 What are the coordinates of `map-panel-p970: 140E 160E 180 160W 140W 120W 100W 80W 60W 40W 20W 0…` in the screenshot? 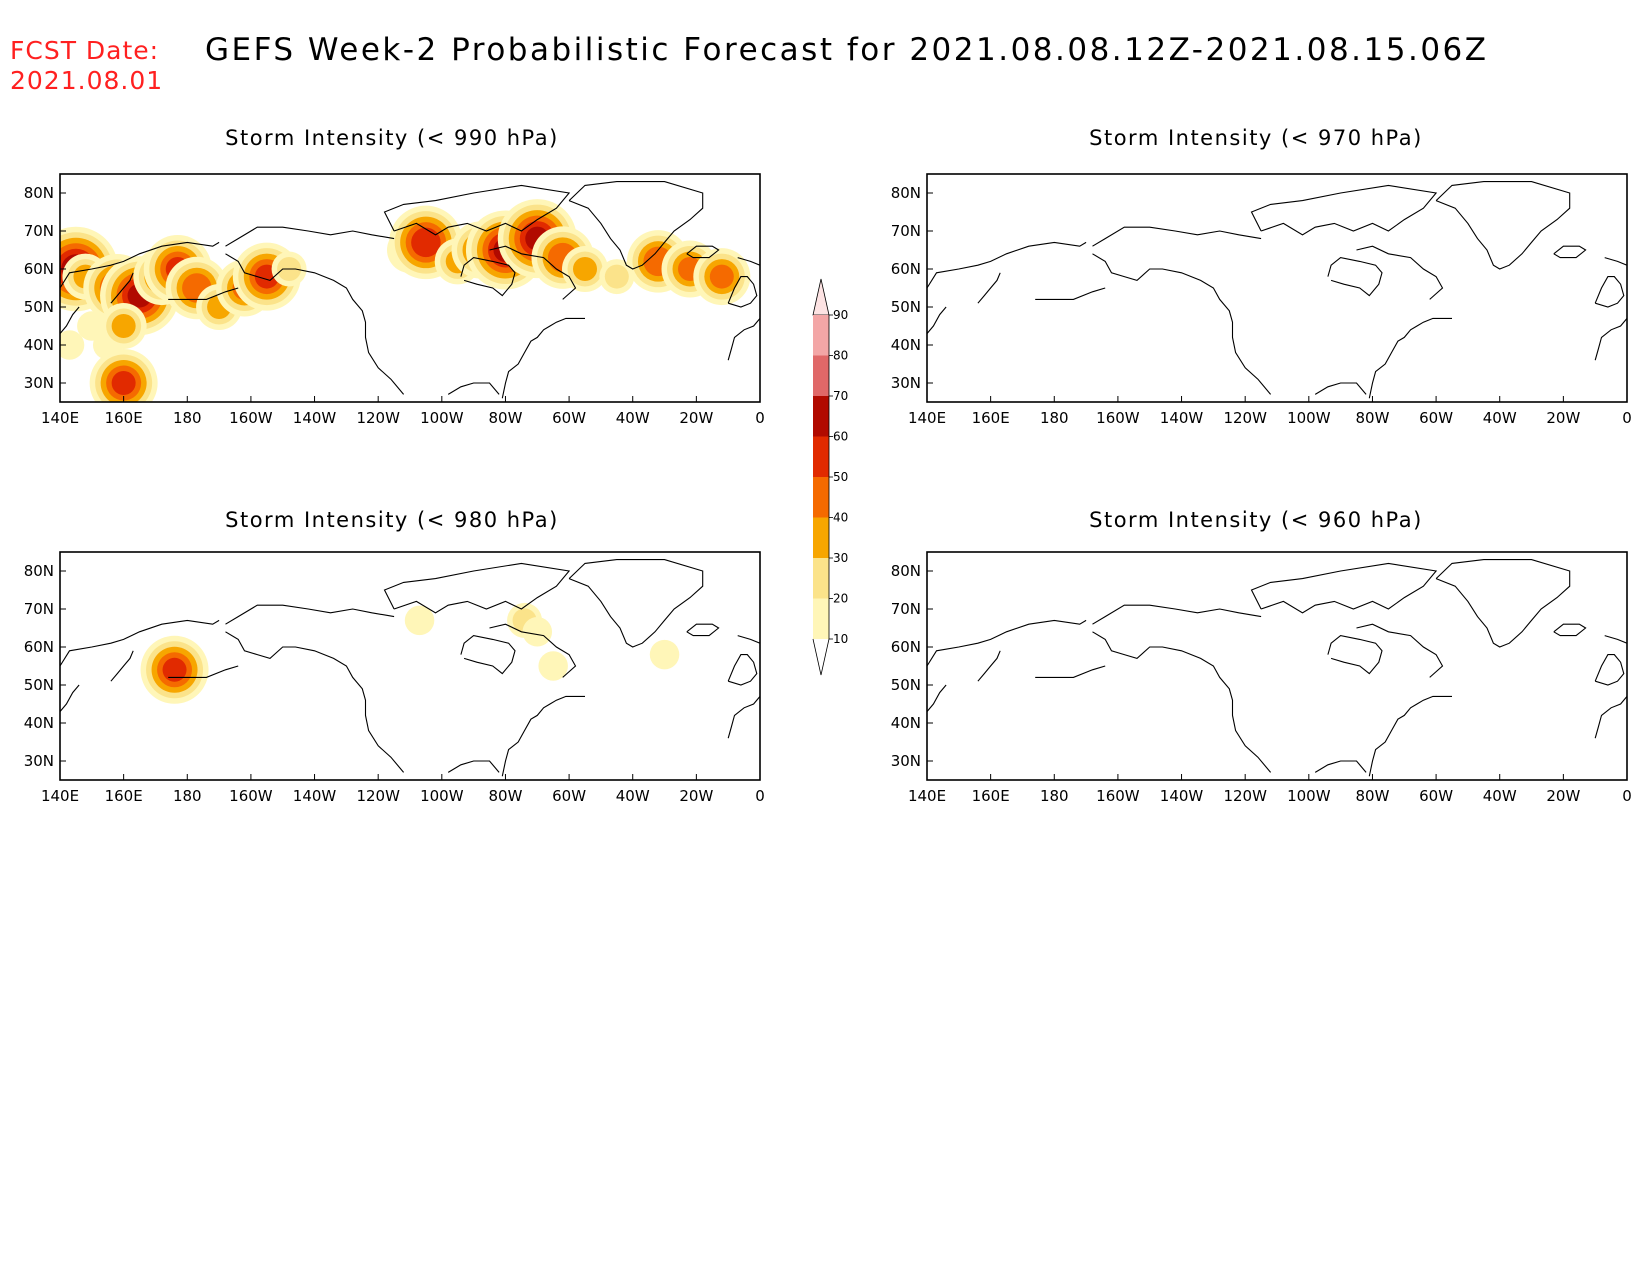 It's located at (1261, 300).